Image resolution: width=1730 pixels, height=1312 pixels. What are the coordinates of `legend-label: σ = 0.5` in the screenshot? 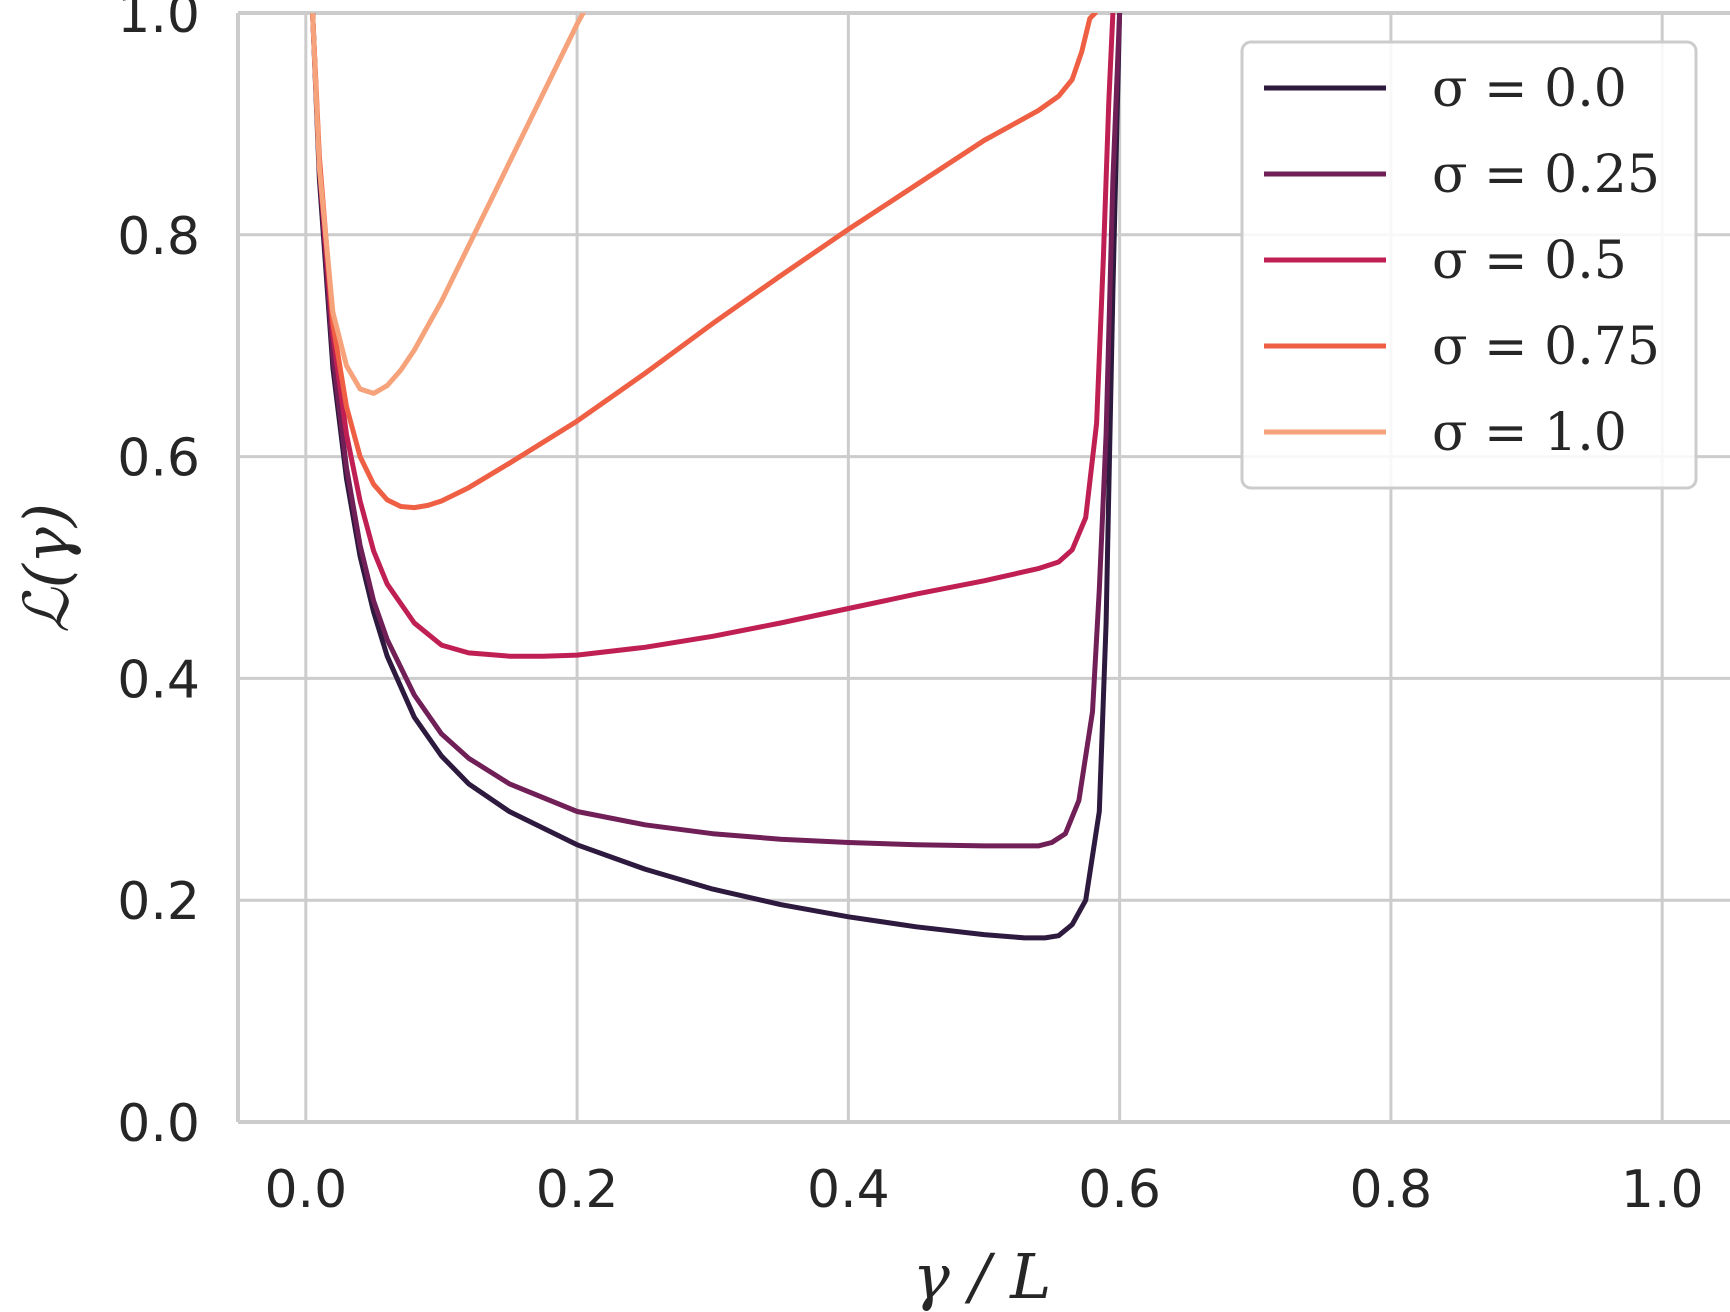 It's located at (1529, 261).